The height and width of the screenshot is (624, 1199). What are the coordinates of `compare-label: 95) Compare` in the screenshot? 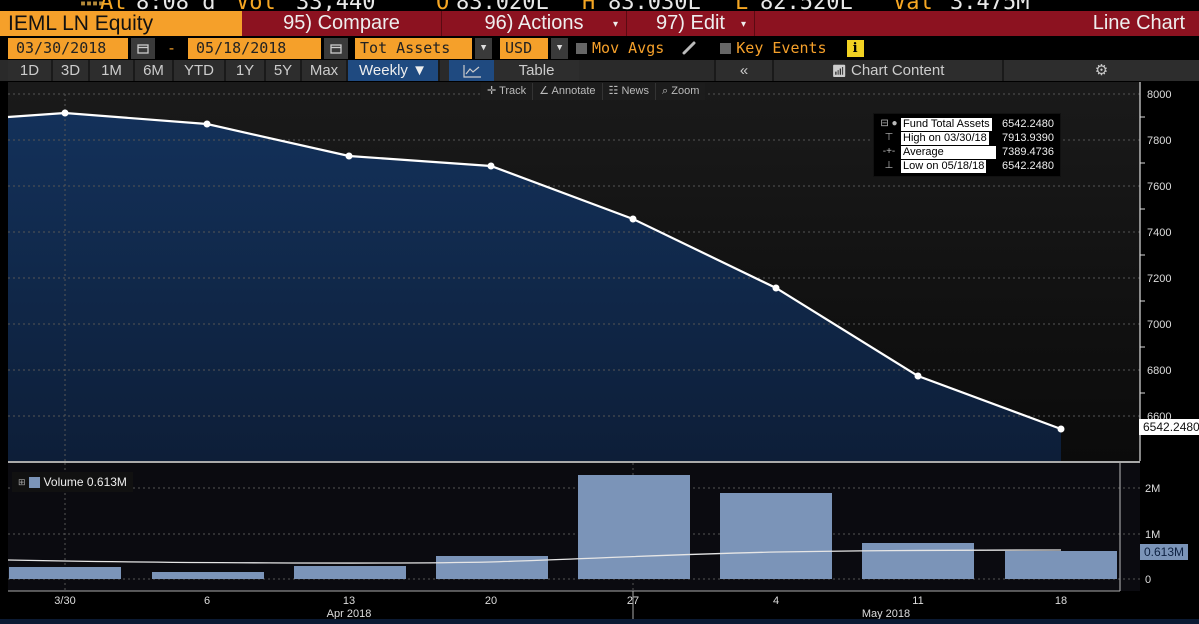 It's located at (341, 23).